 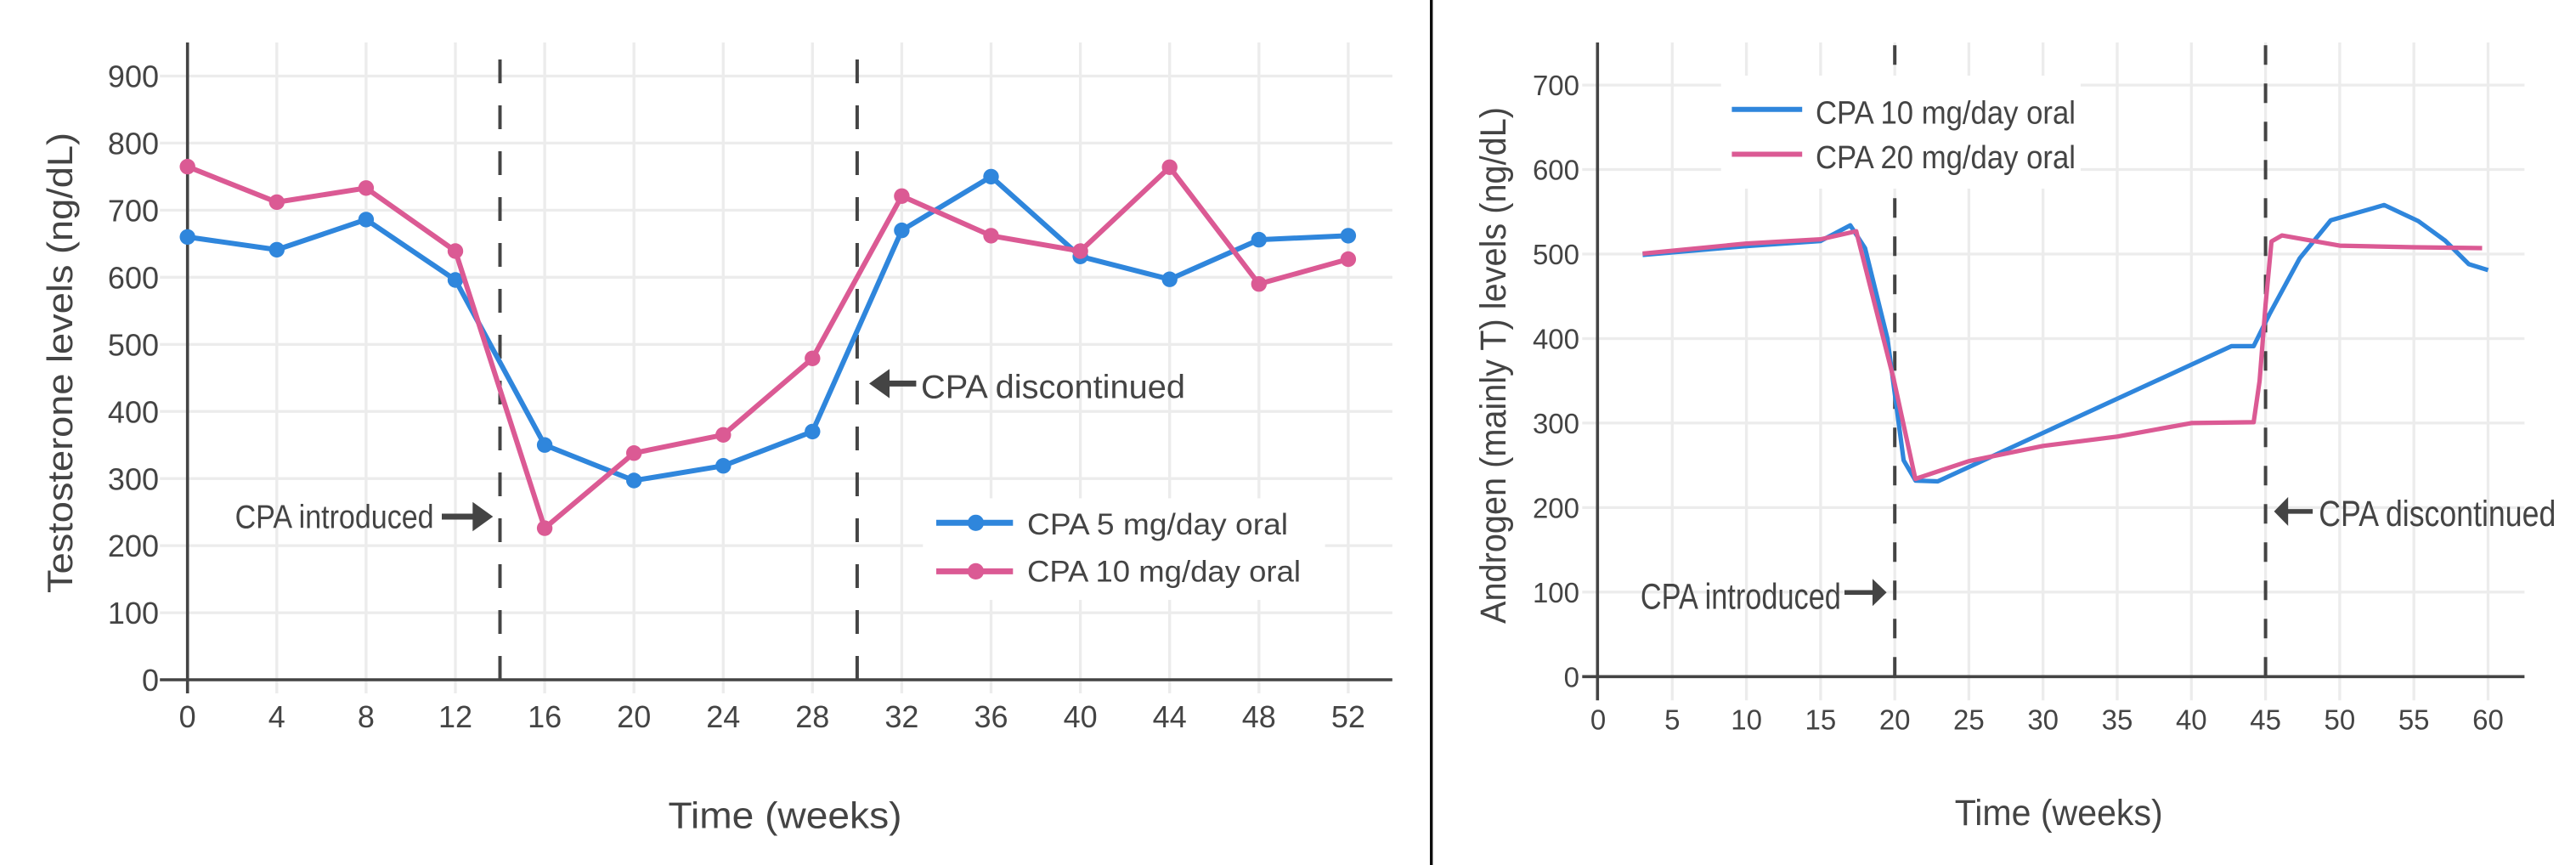 What do you see at coordinates (1946, 158) in the screenshot?
I see `svg-text: CPA 20 mg/day oral` at bounding box center [1946, 158].